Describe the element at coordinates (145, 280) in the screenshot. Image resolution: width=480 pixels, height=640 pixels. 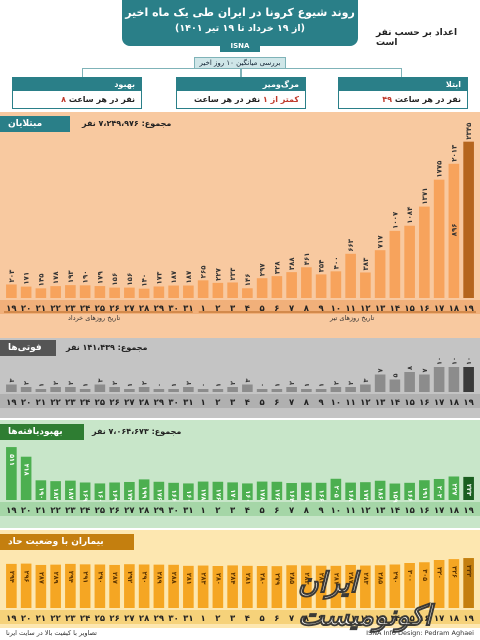
I see `bar-value-label: ۱۴۰` at that location.